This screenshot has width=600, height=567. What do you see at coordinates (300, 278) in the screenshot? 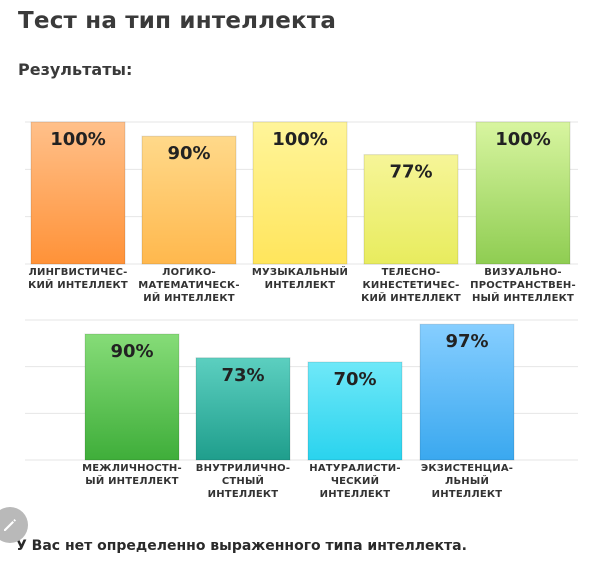
I see `category-label: МУЗЫКАЛЬНЫЙ ИНТЕЛЛЕКТ` at bounding box center [300, 278].